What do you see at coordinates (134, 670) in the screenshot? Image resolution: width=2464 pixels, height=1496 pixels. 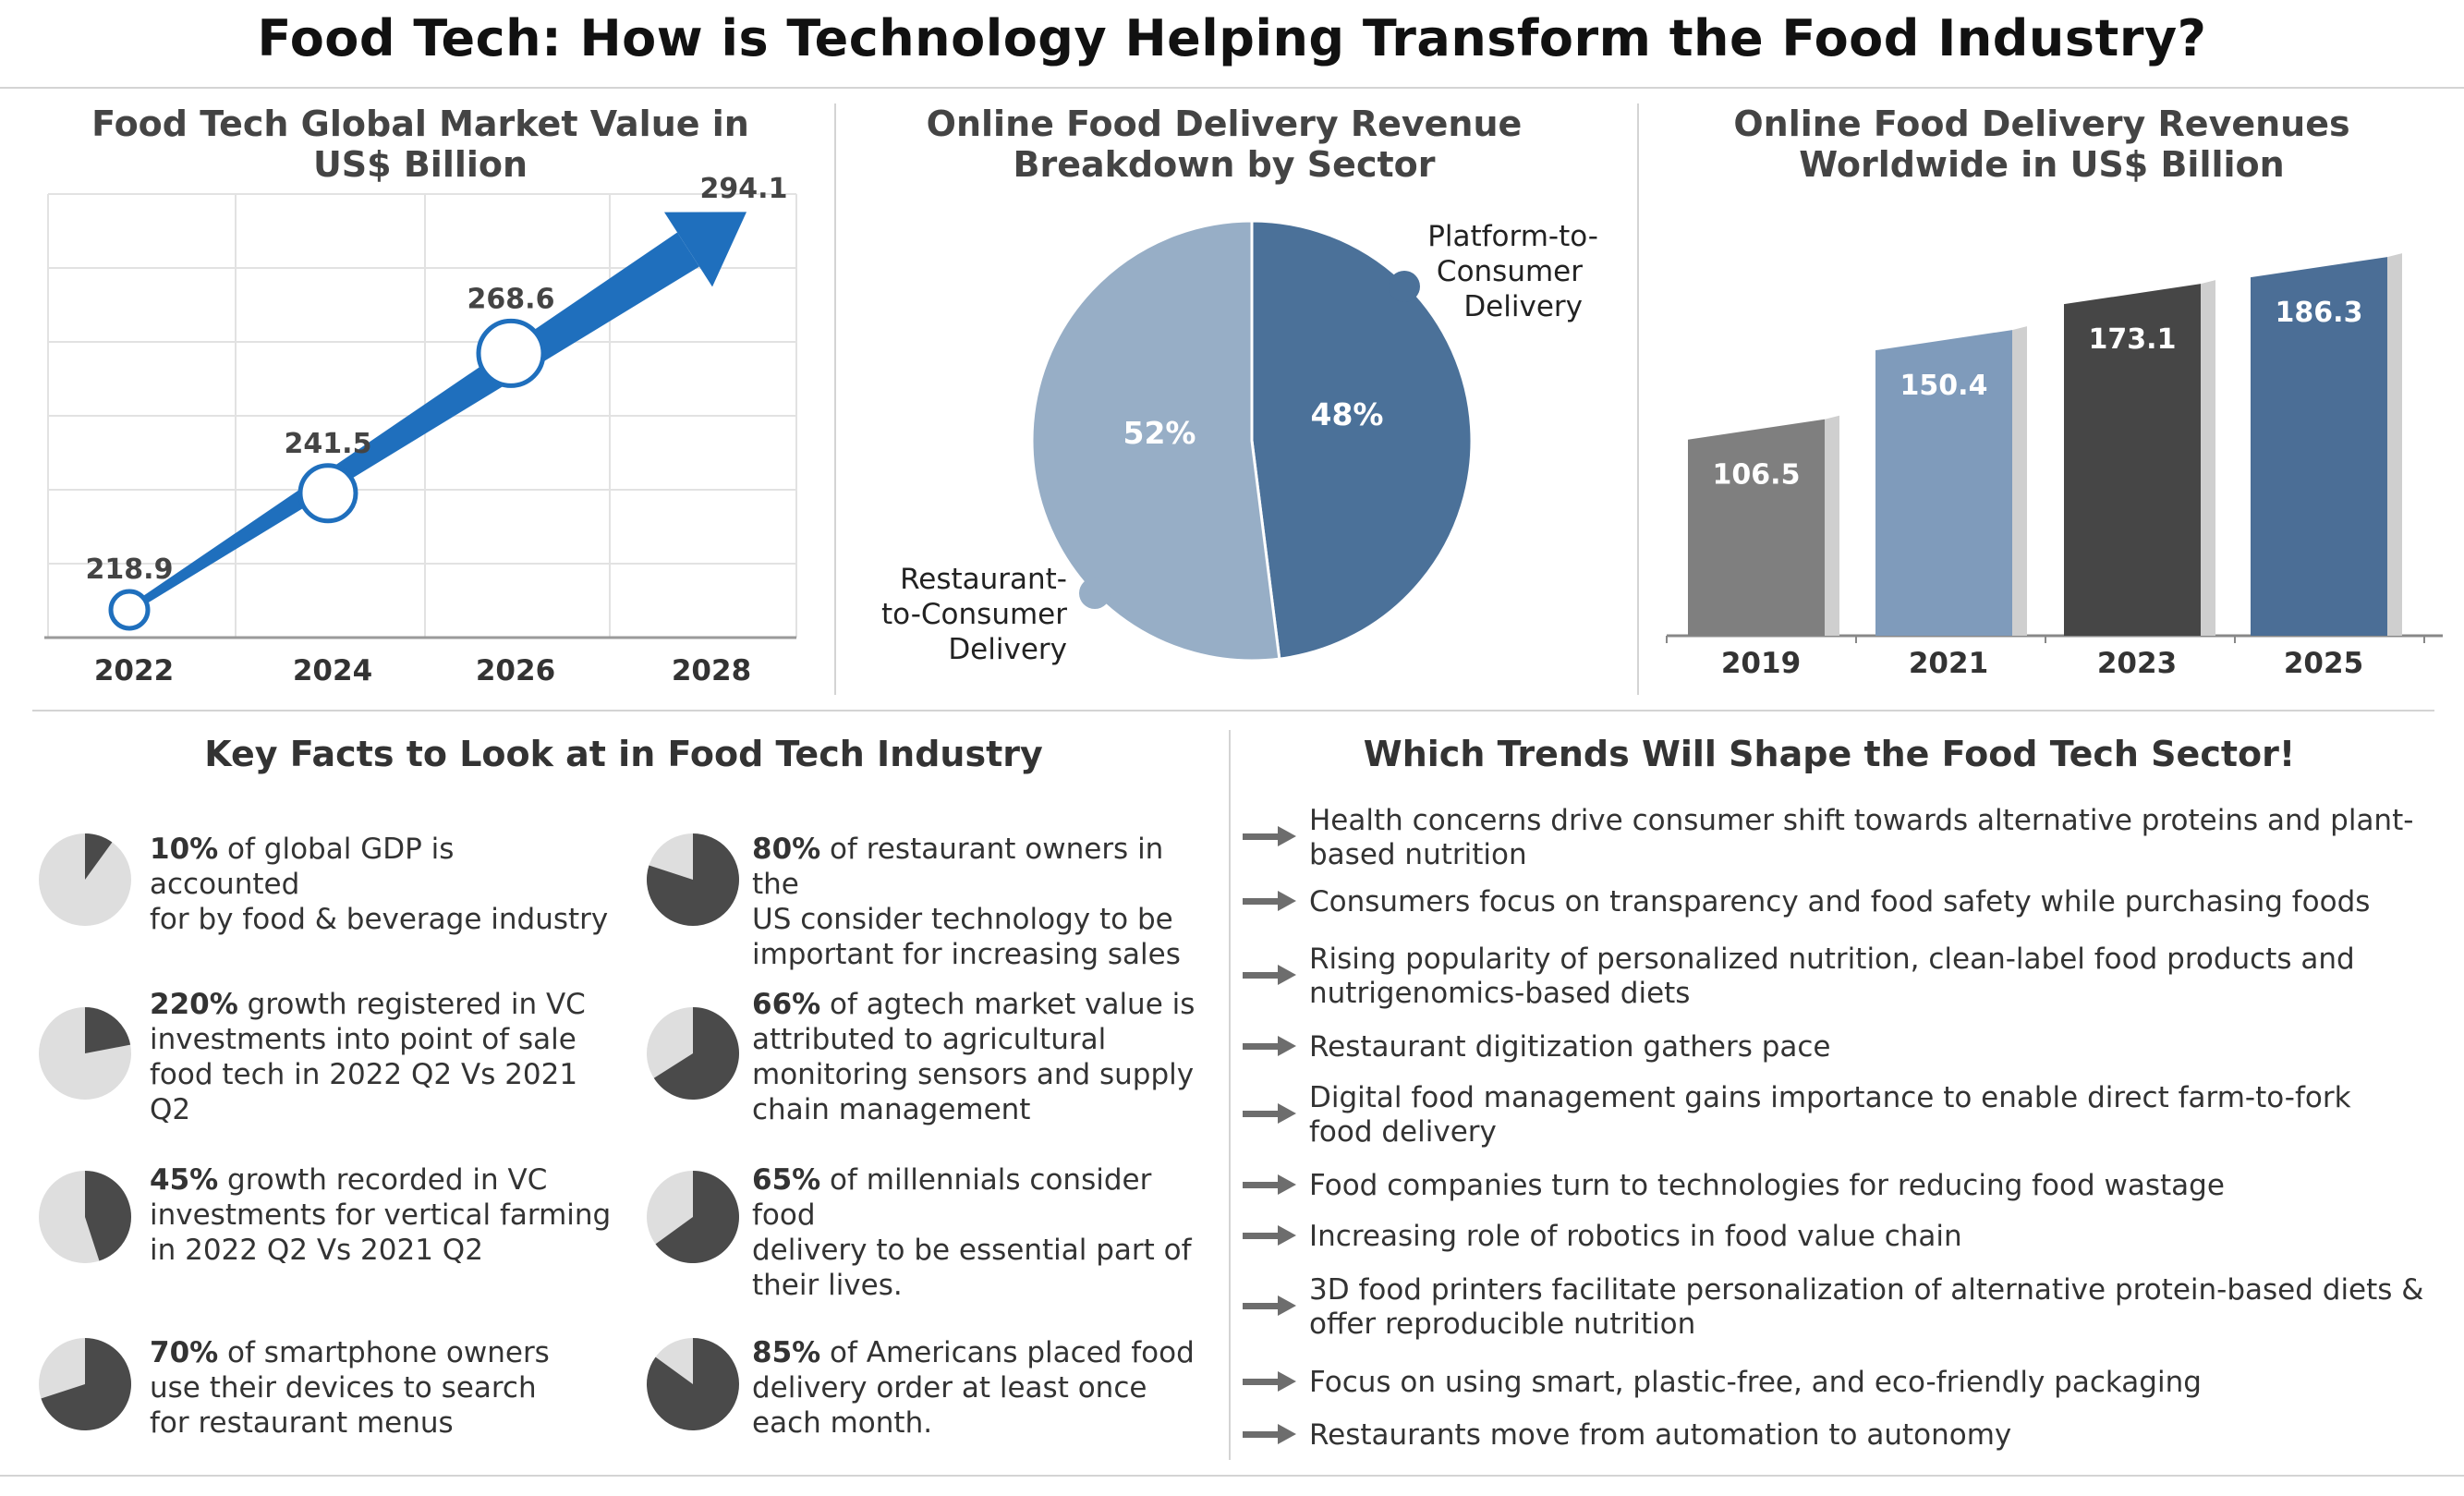 I see `x-tick-label: 2022` at bounding box center [134, 670].